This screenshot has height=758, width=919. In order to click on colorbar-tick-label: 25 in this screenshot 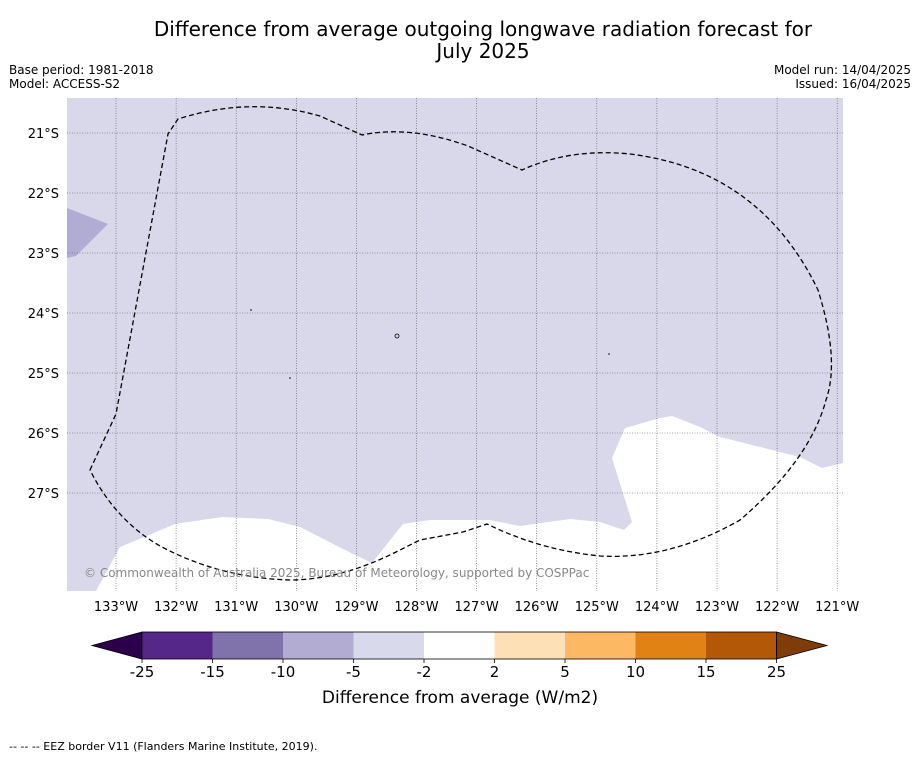, I will do `click(776, 672)`.